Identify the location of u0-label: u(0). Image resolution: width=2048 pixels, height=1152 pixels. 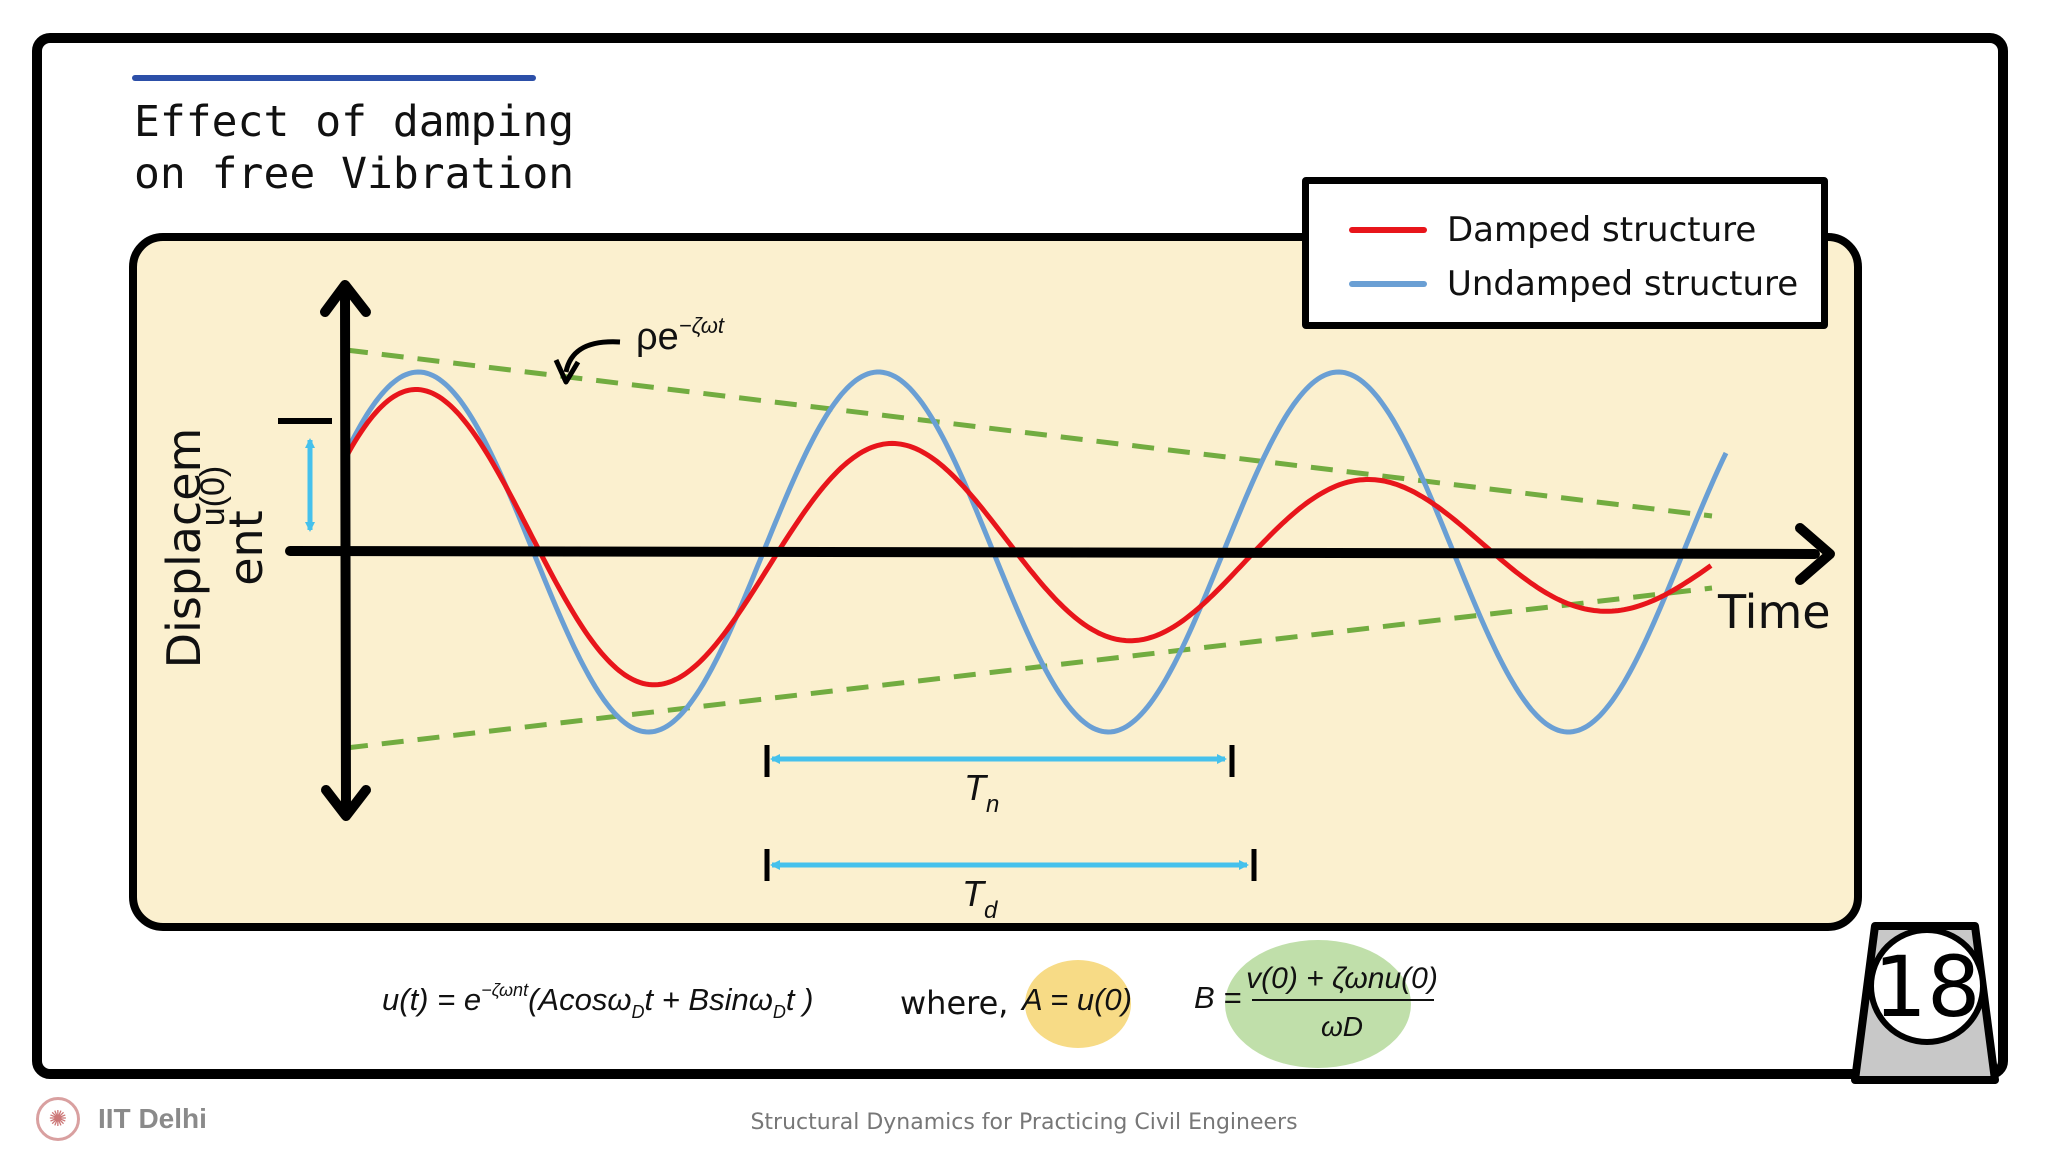
(213, 496).